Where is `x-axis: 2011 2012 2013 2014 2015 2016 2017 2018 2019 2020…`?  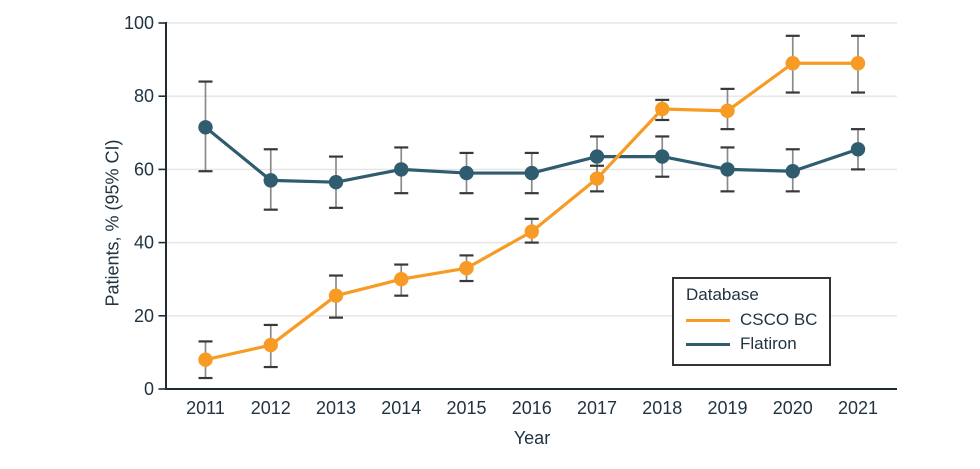
x-axis: 2011 2012 2013 2014 2015 2016 2017 2018 2019 2020… is located at coordinates (531, 403).